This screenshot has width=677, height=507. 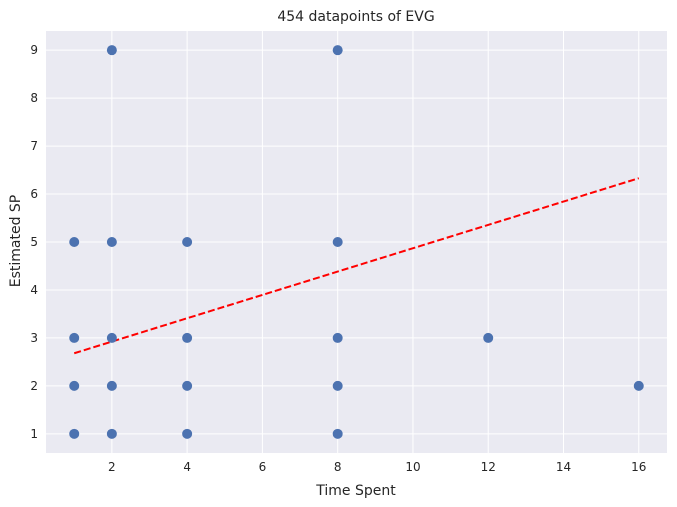 What do you see at coordinates (34, 194) in the screenshot?
I see `y-tick-label: 6` at bounding box center [34, 194].